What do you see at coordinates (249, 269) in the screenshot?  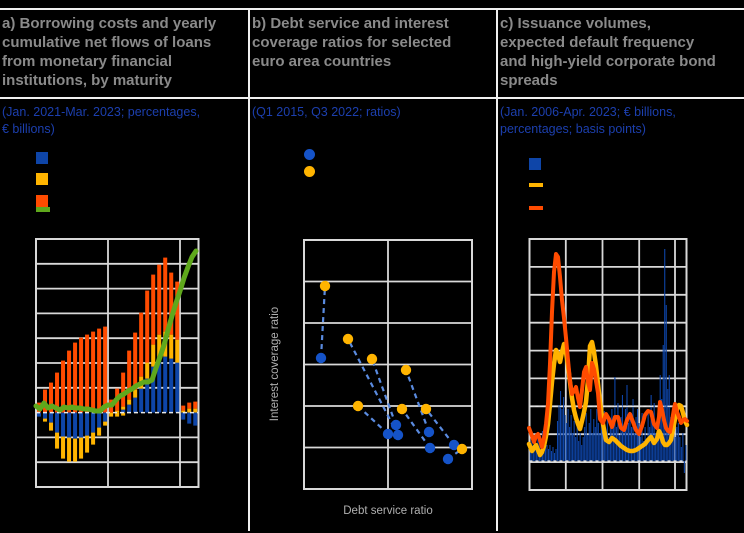 I see `divider-panel-a-b` at bounding box center [249, 269].